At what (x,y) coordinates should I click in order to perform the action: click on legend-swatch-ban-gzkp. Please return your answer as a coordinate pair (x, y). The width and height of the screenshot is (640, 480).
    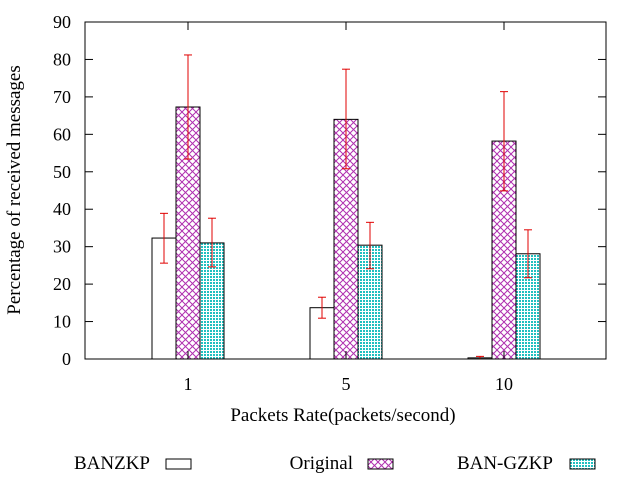
    Looking at the image, I should click on (582, 464).